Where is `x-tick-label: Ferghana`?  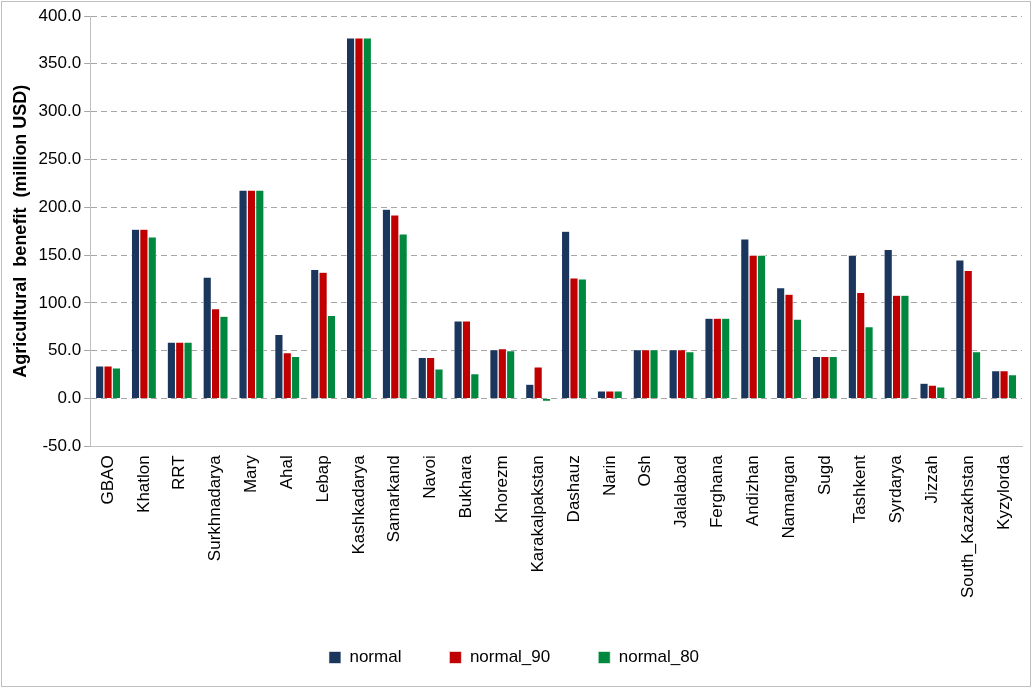
x-tick-label: Ferghana is located at coordinates (717, 491).